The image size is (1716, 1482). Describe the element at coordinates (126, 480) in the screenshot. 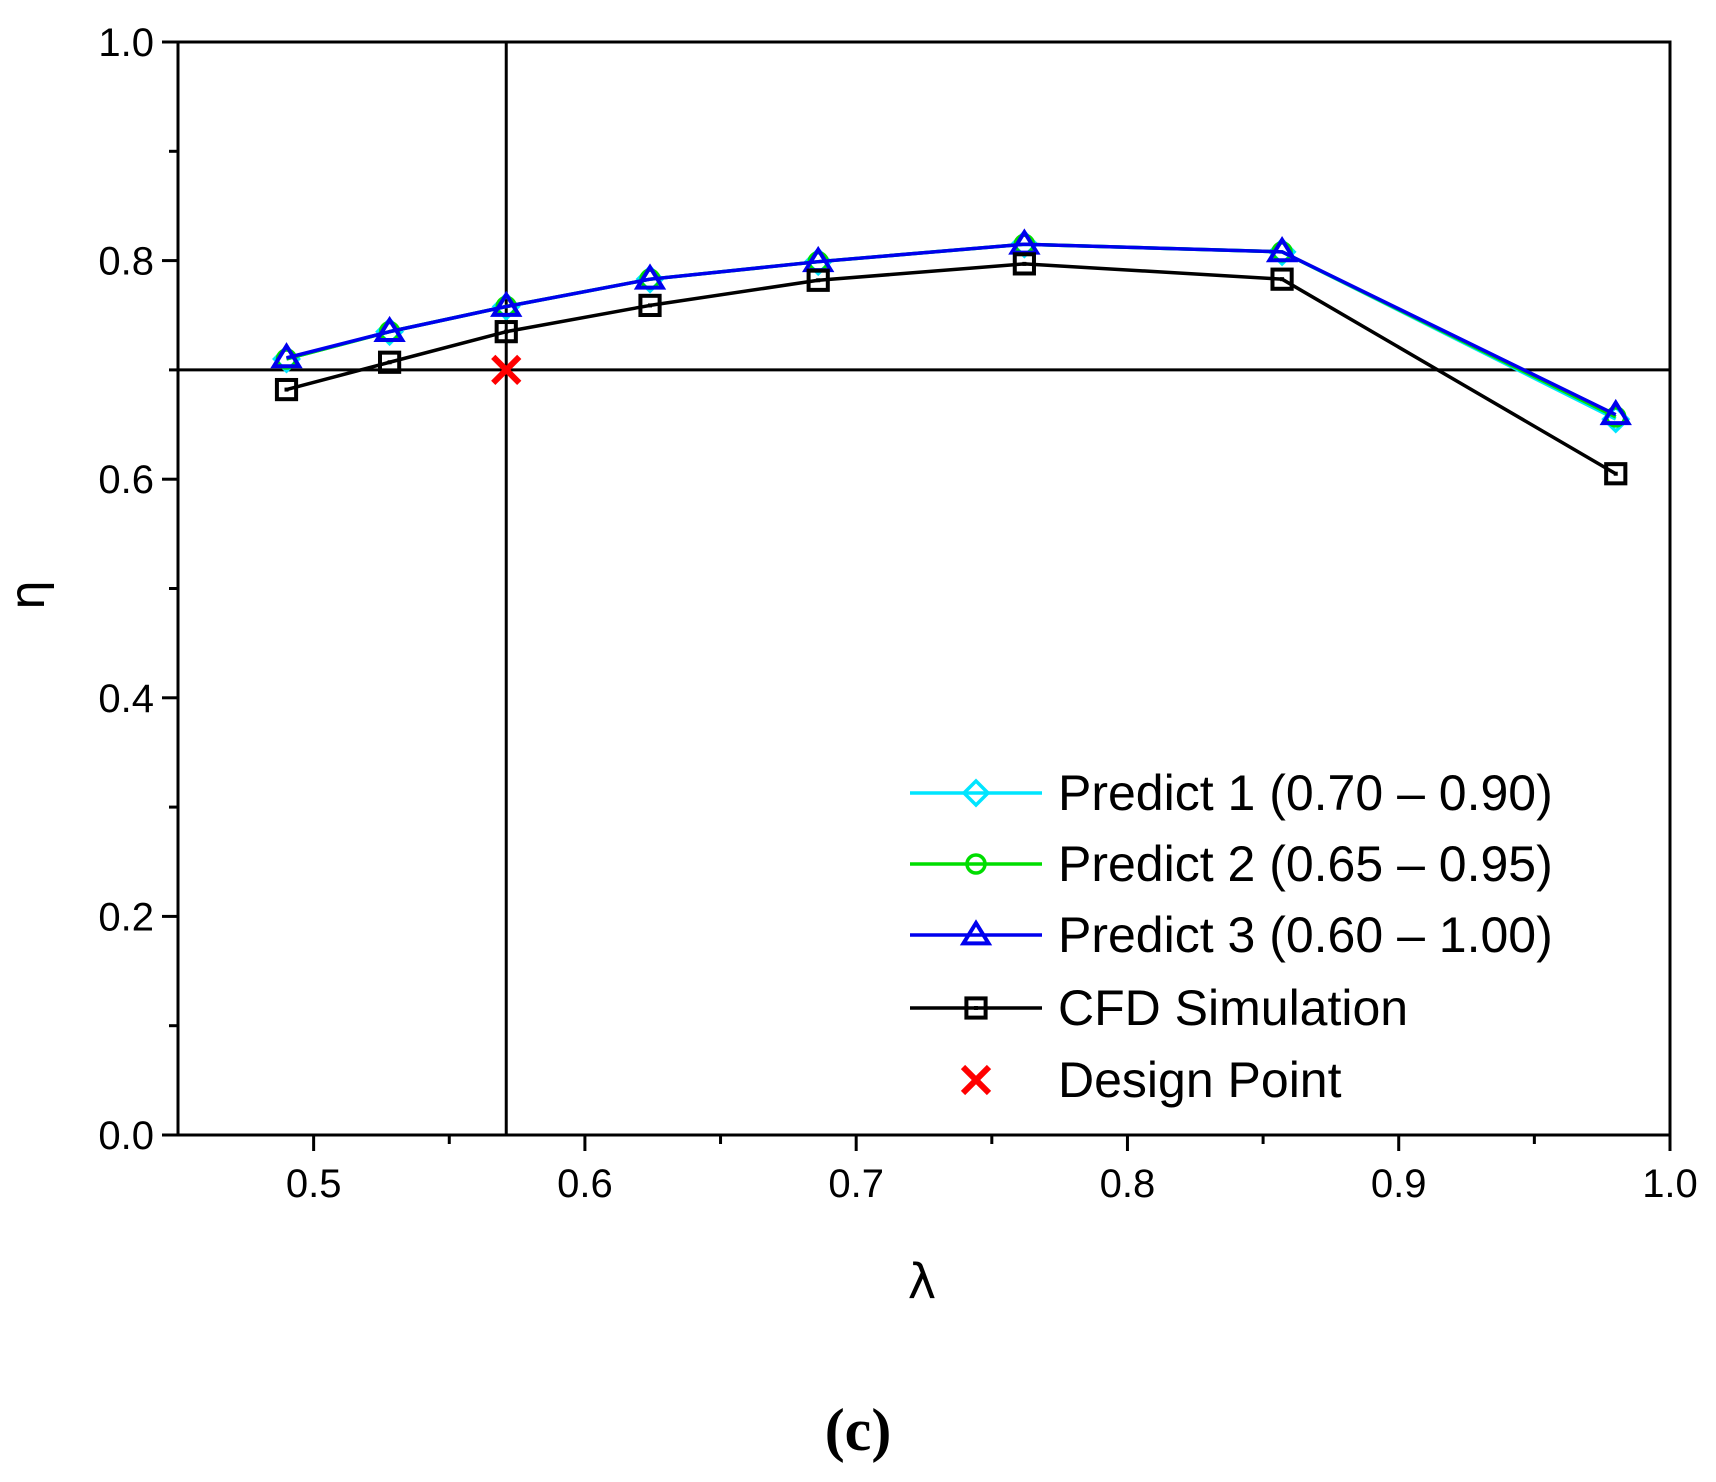

I see `y-tick-label: 0.6` at that location.